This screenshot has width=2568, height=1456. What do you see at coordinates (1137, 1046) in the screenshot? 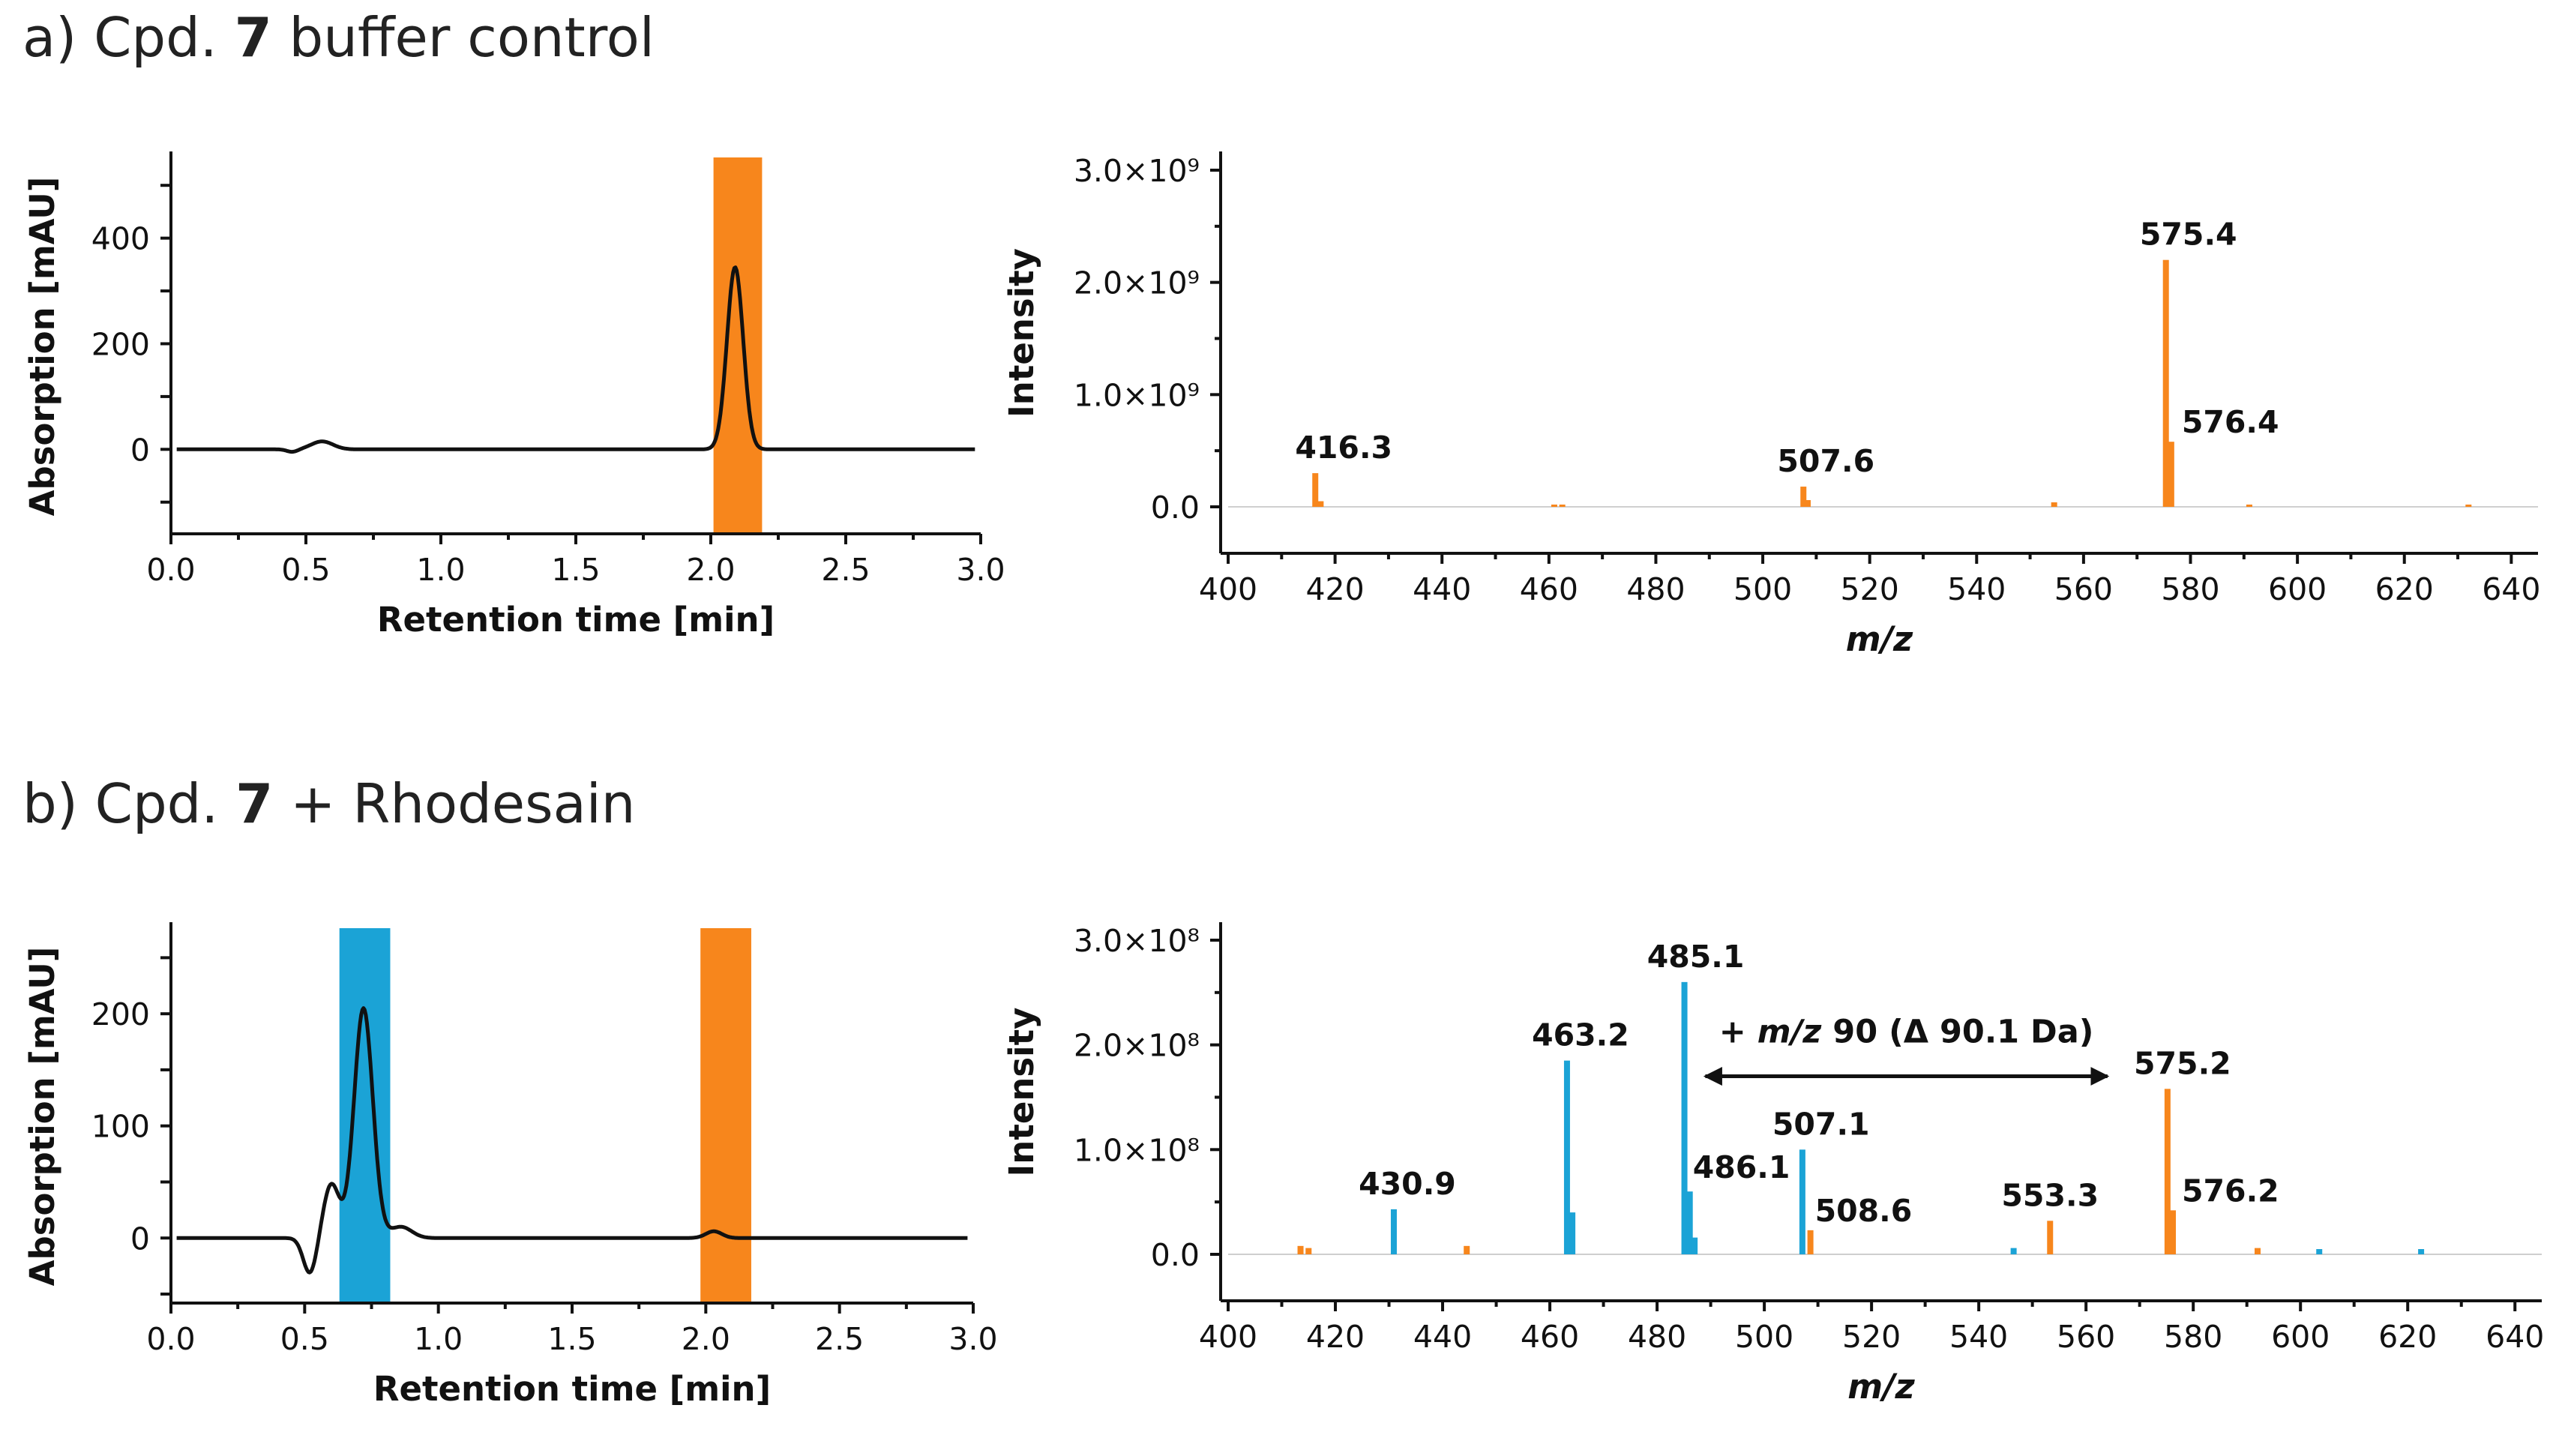
I see `y-tick-label: 2.0×10⁸` at bounding box center [1137, 1046].